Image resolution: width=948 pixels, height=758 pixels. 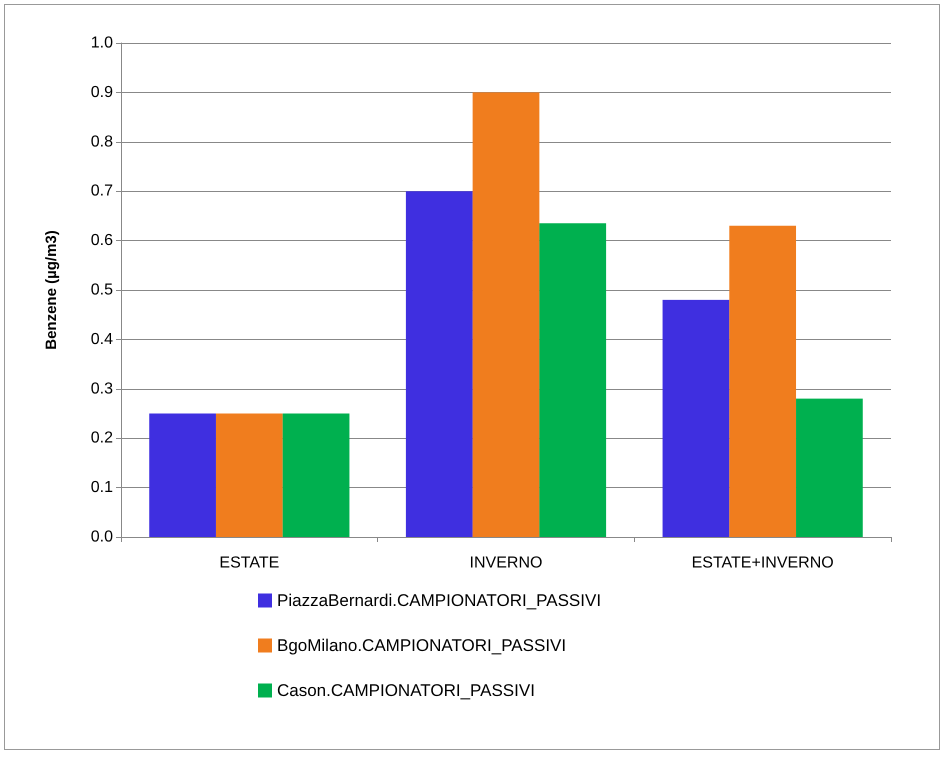 I want to click on legend-label: Cason.CAMPIONATORI_PASSIVI, so click(x=406, y=690).